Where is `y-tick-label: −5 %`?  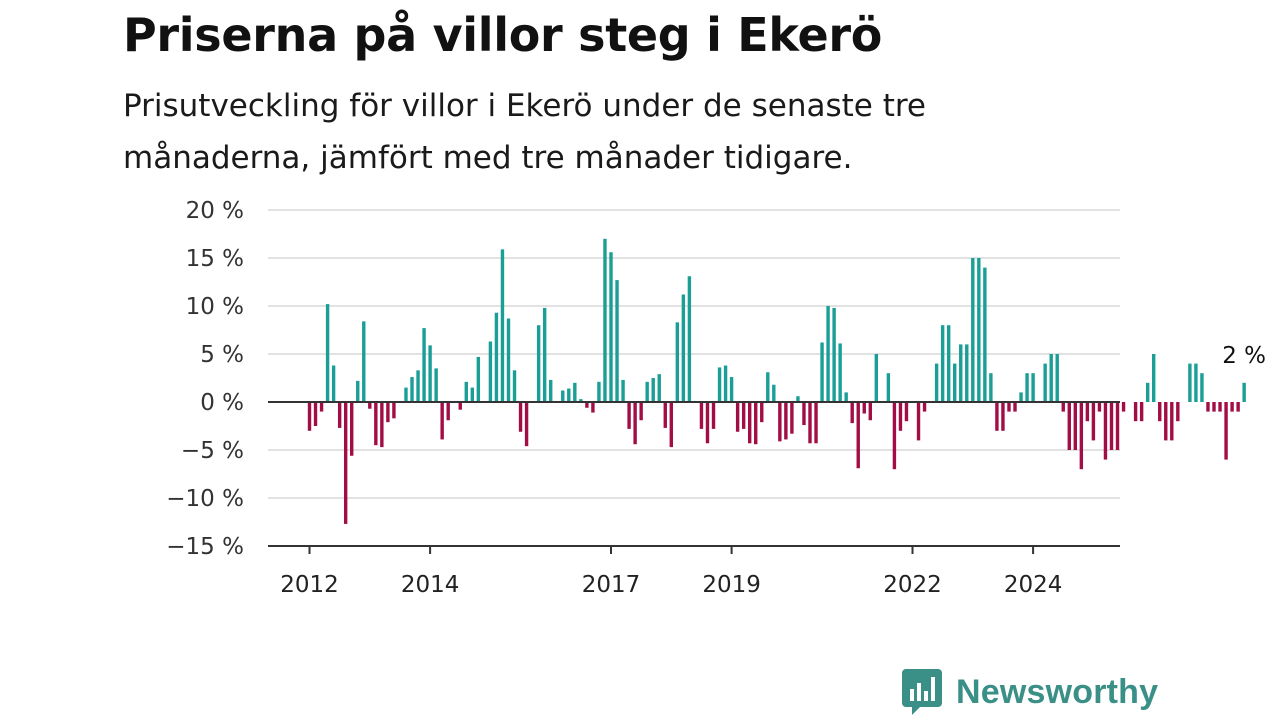
y-tick-label: −5 % is located at coordinates (212, 451).